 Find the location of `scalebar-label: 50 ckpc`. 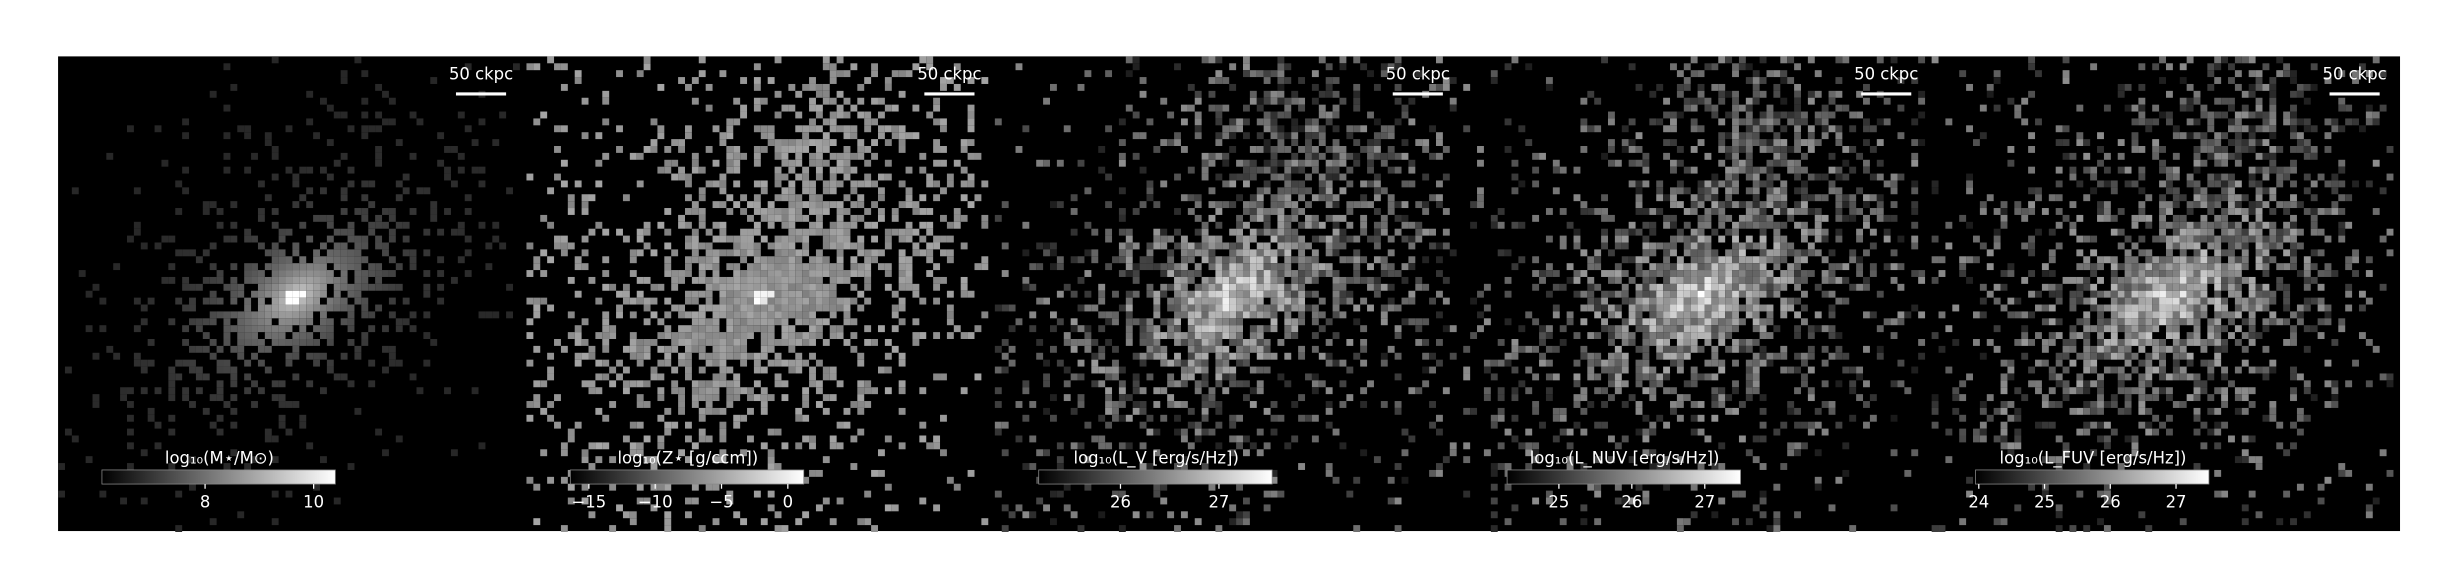

scalebar-label: 50 ckpc is located at coordinates (1886, 74).